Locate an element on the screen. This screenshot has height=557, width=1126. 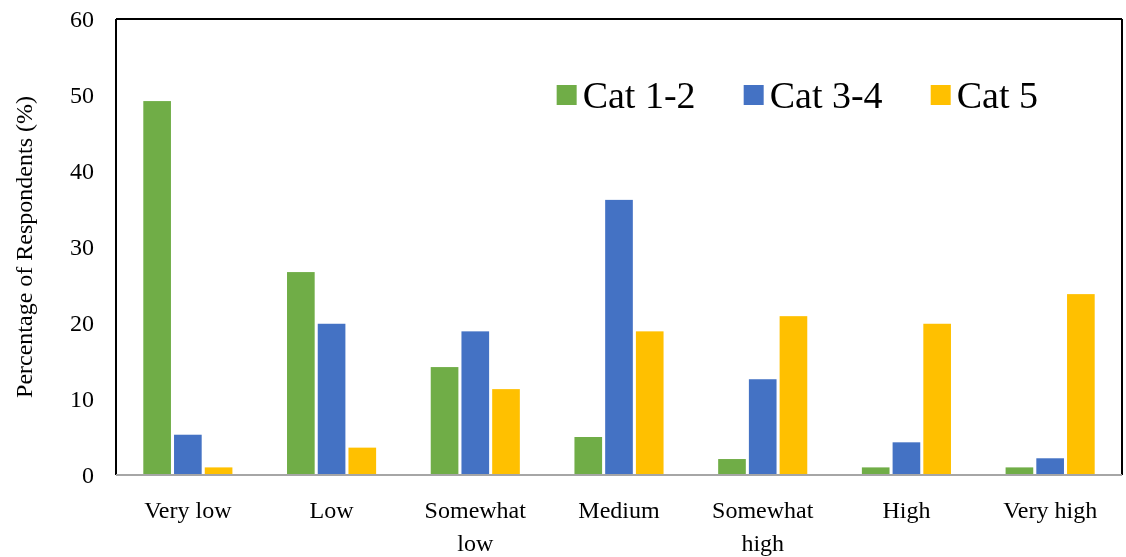
x-tick-label: High is located at coordinates (906, 510).